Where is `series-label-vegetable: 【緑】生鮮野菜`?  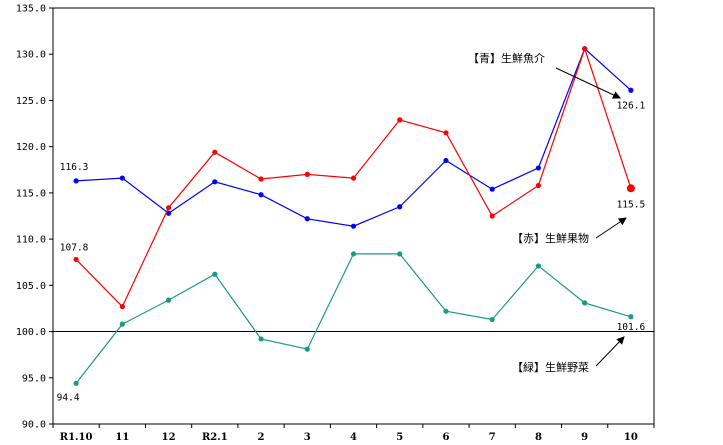 series-label-vegetable: 【緑】生鮮野菜 is located at coordinates (550, 367).